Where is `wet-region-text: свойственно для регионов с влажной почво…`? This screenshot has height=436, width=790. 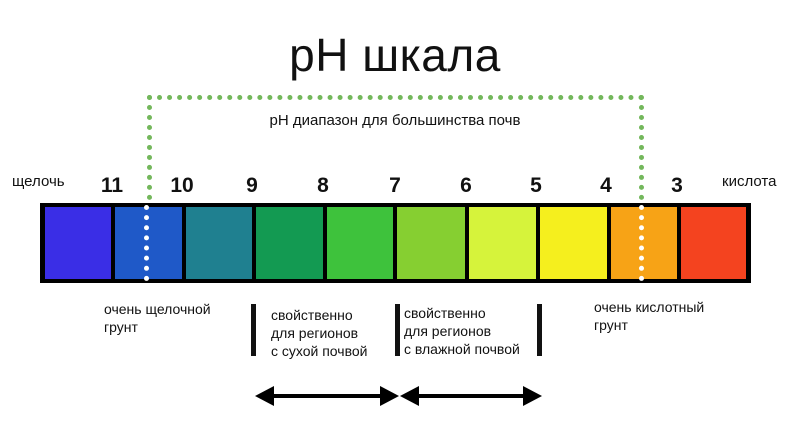
wet-region-text: свойственно для регионов с влажной почво… is located at coordinates (462, 331).